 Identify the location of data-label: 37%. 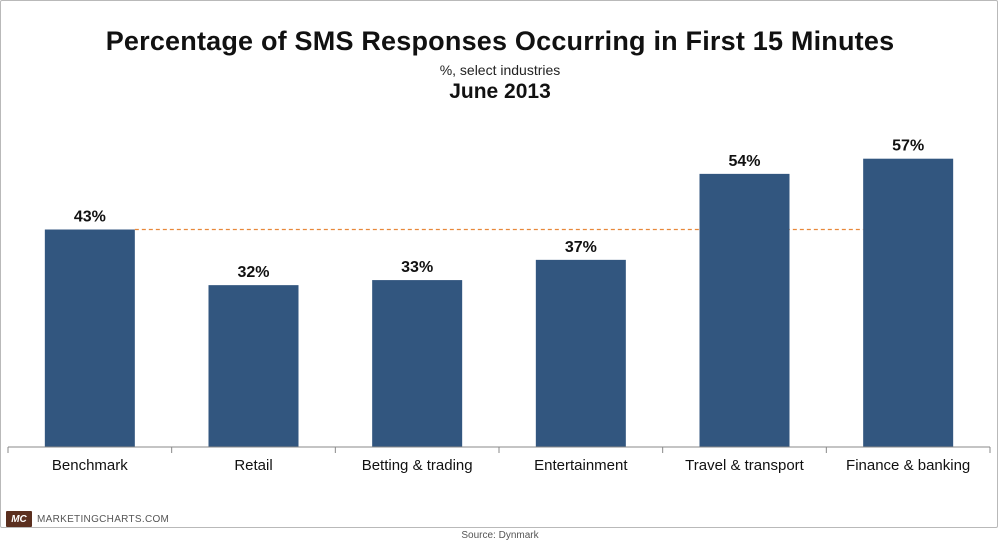
(581, 247).